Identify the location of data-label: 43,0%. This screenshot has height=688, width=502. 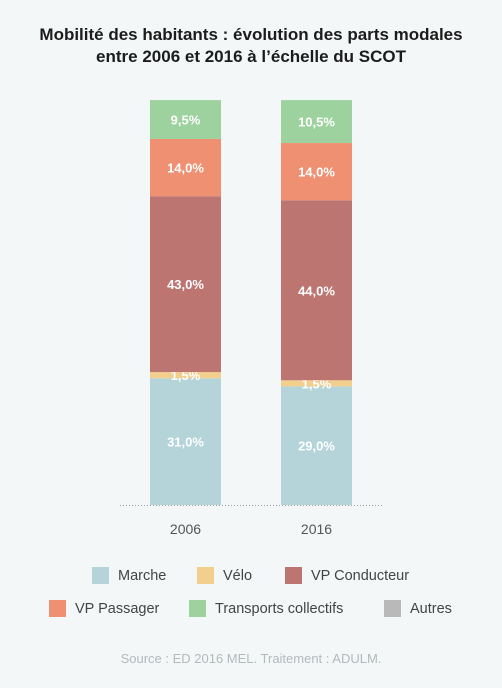
(185, 284).